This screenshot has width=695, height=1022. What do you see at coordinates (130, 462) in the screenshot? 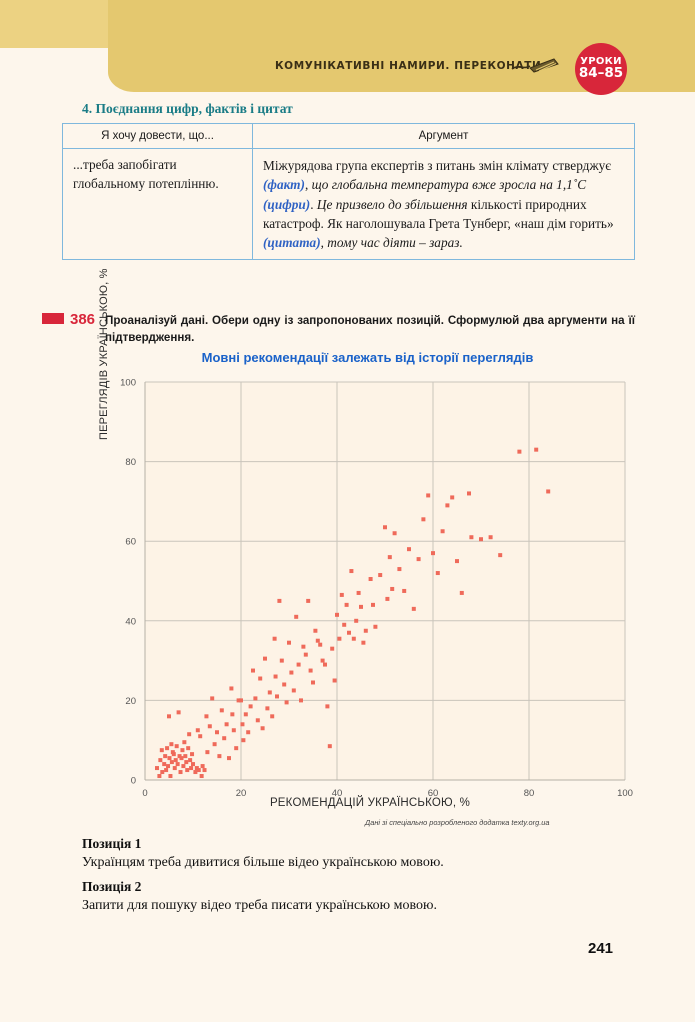
I see `y-tick-label: 80` at bounding box center [130, 462].